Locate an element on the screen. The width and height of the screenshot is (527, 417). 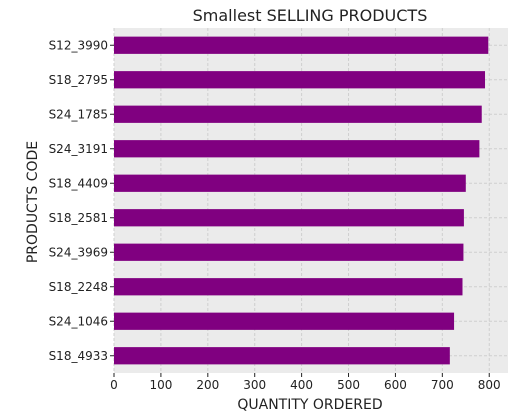
y-tick-label: S18_2795 is located at coordinates (78, 80).